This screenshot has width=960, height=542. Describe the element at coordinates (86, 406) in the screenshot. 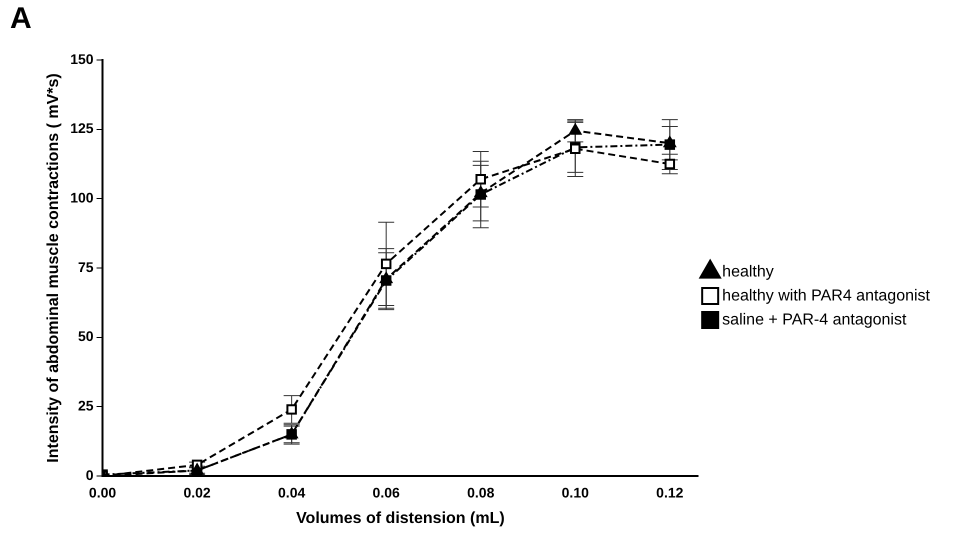

I see `y-tick-label: 25` at that location.